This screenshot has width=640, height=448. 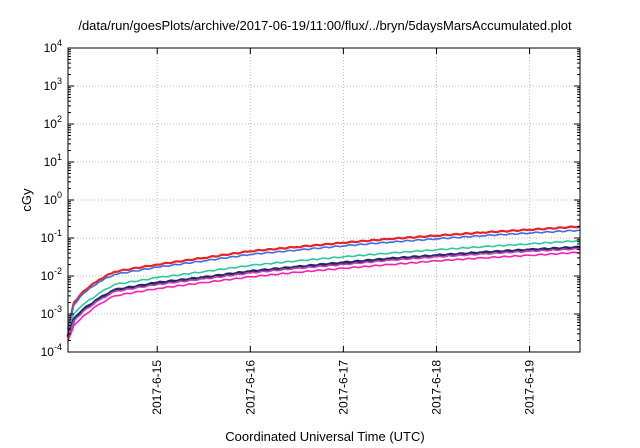 What do you see at coordinates (53, 46) in the screenshot?
I see `y-tick-label: 10⁴` at bounding box center [53, 46].